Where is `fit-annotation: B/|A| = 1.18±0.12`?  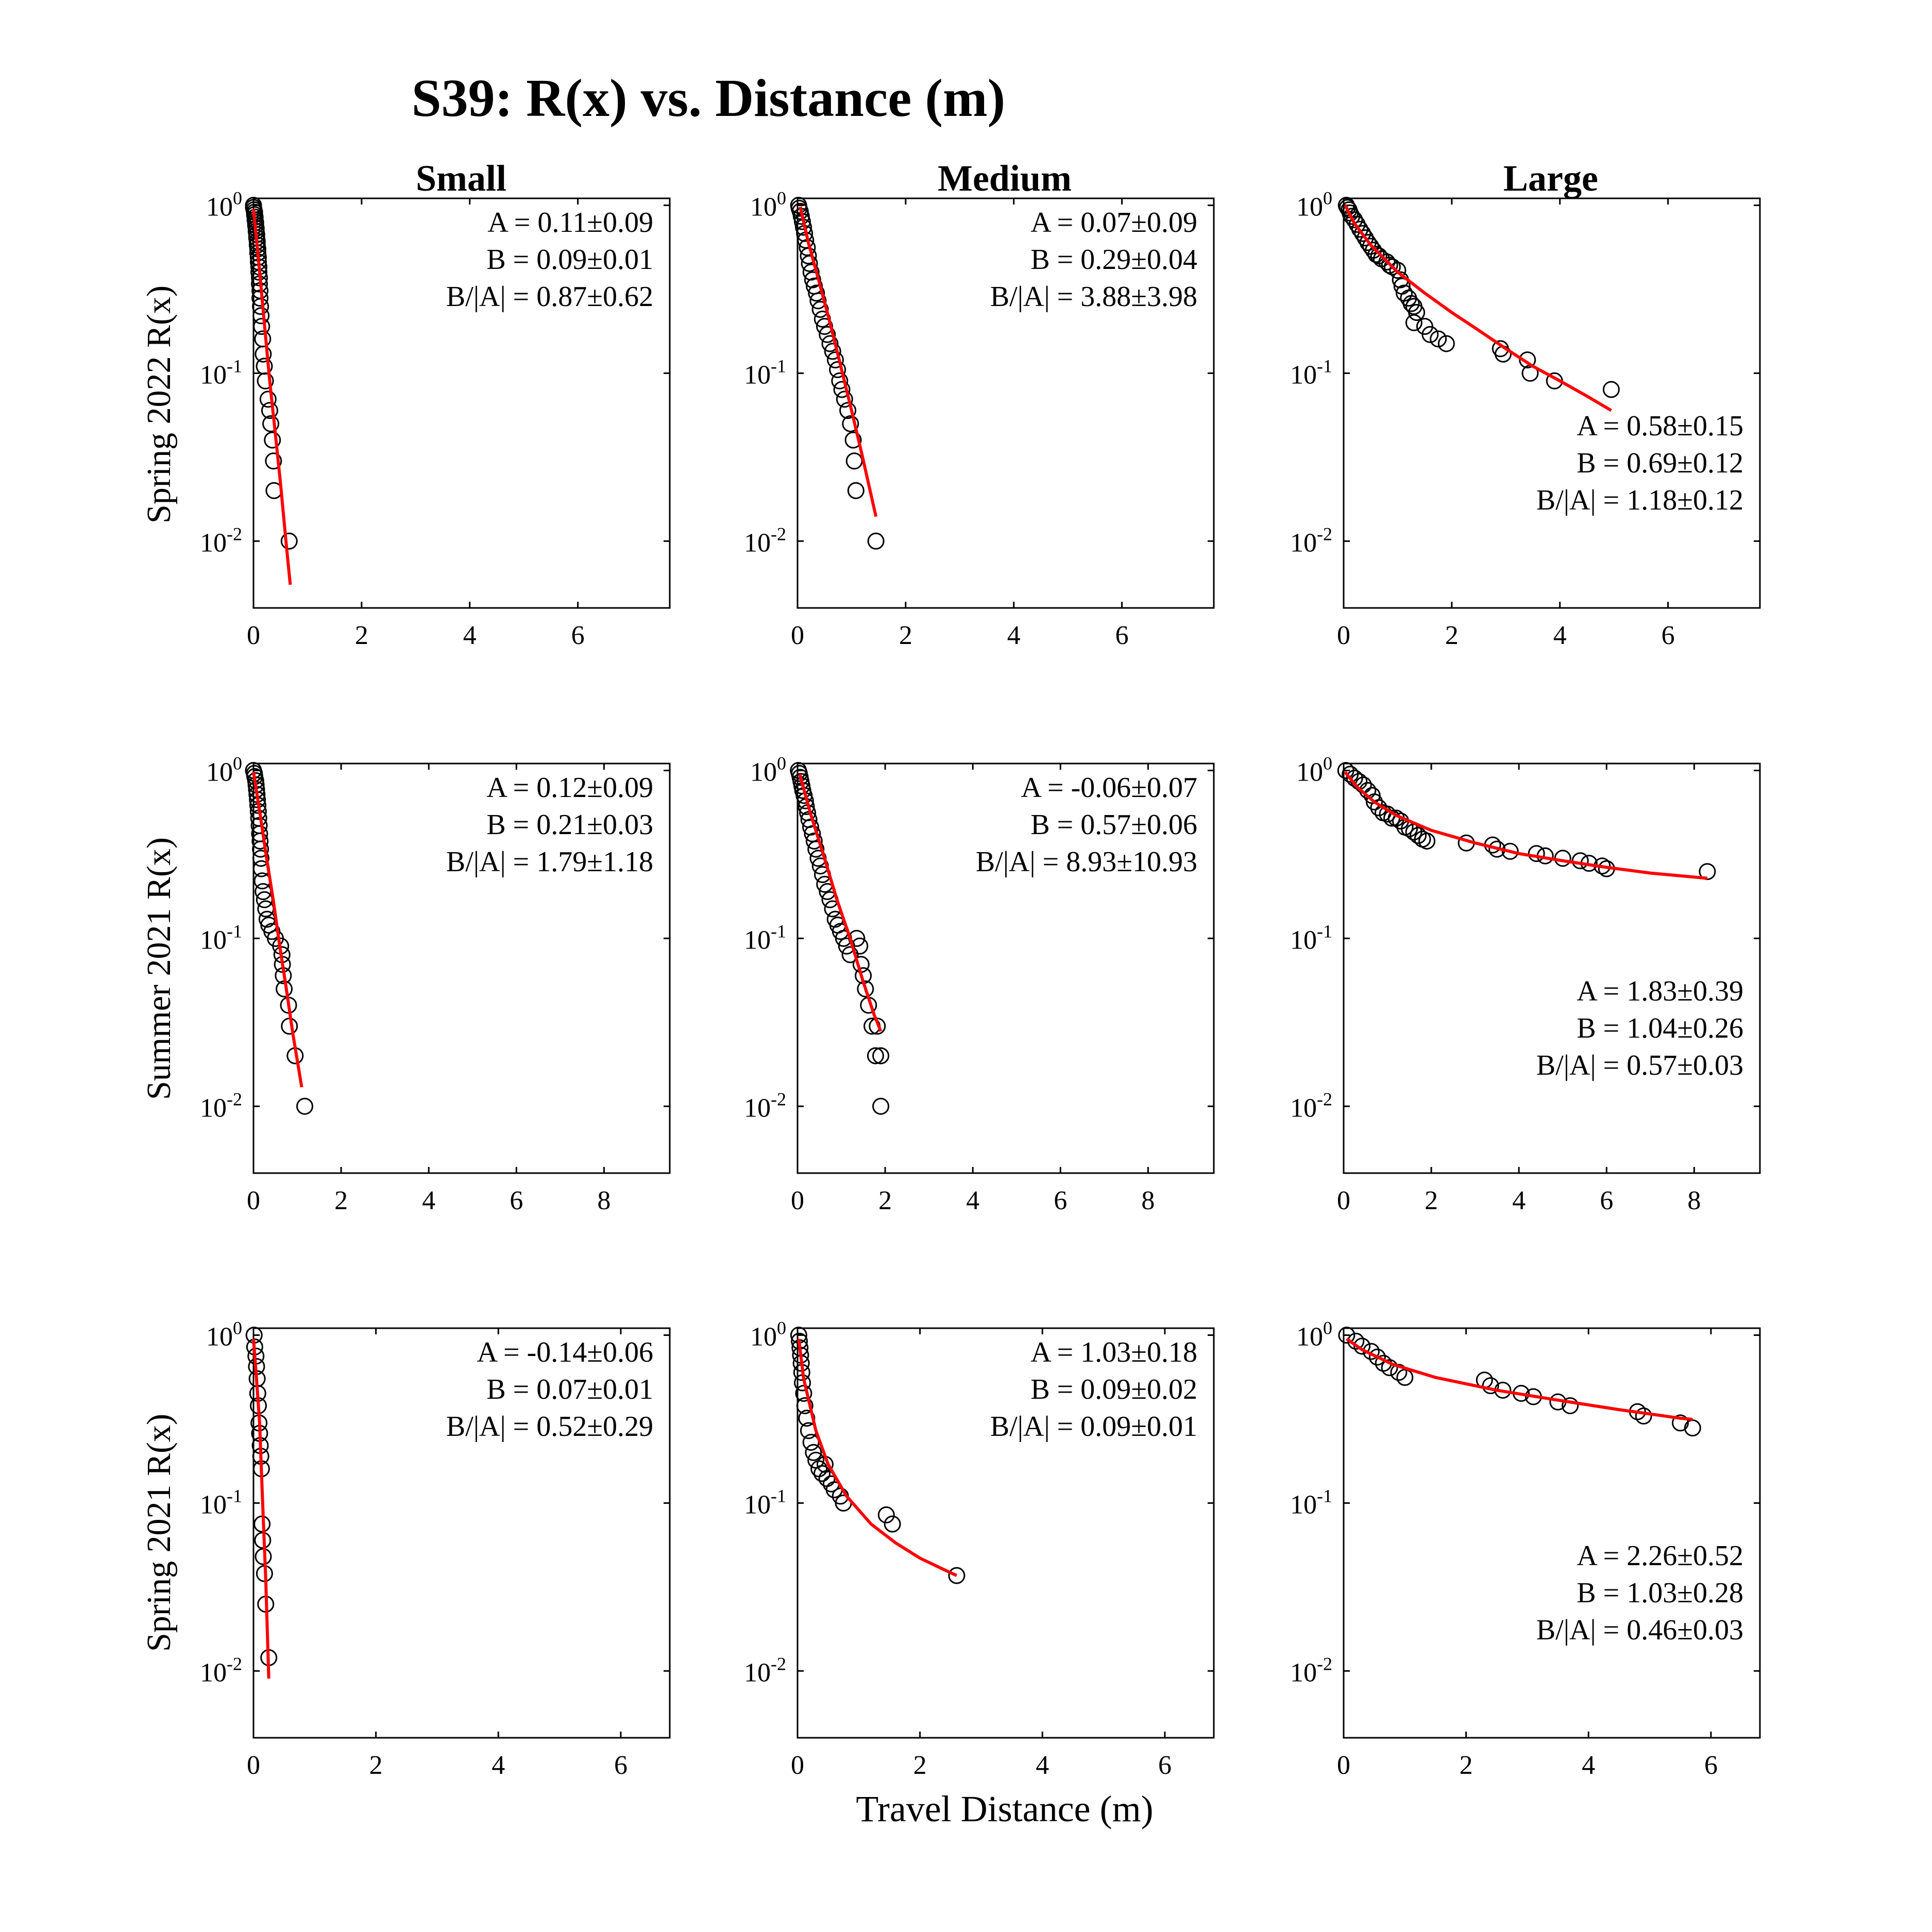
fit-annotation: B/|A| = 1.18±0.12 is located at coordinates (1640, 500).